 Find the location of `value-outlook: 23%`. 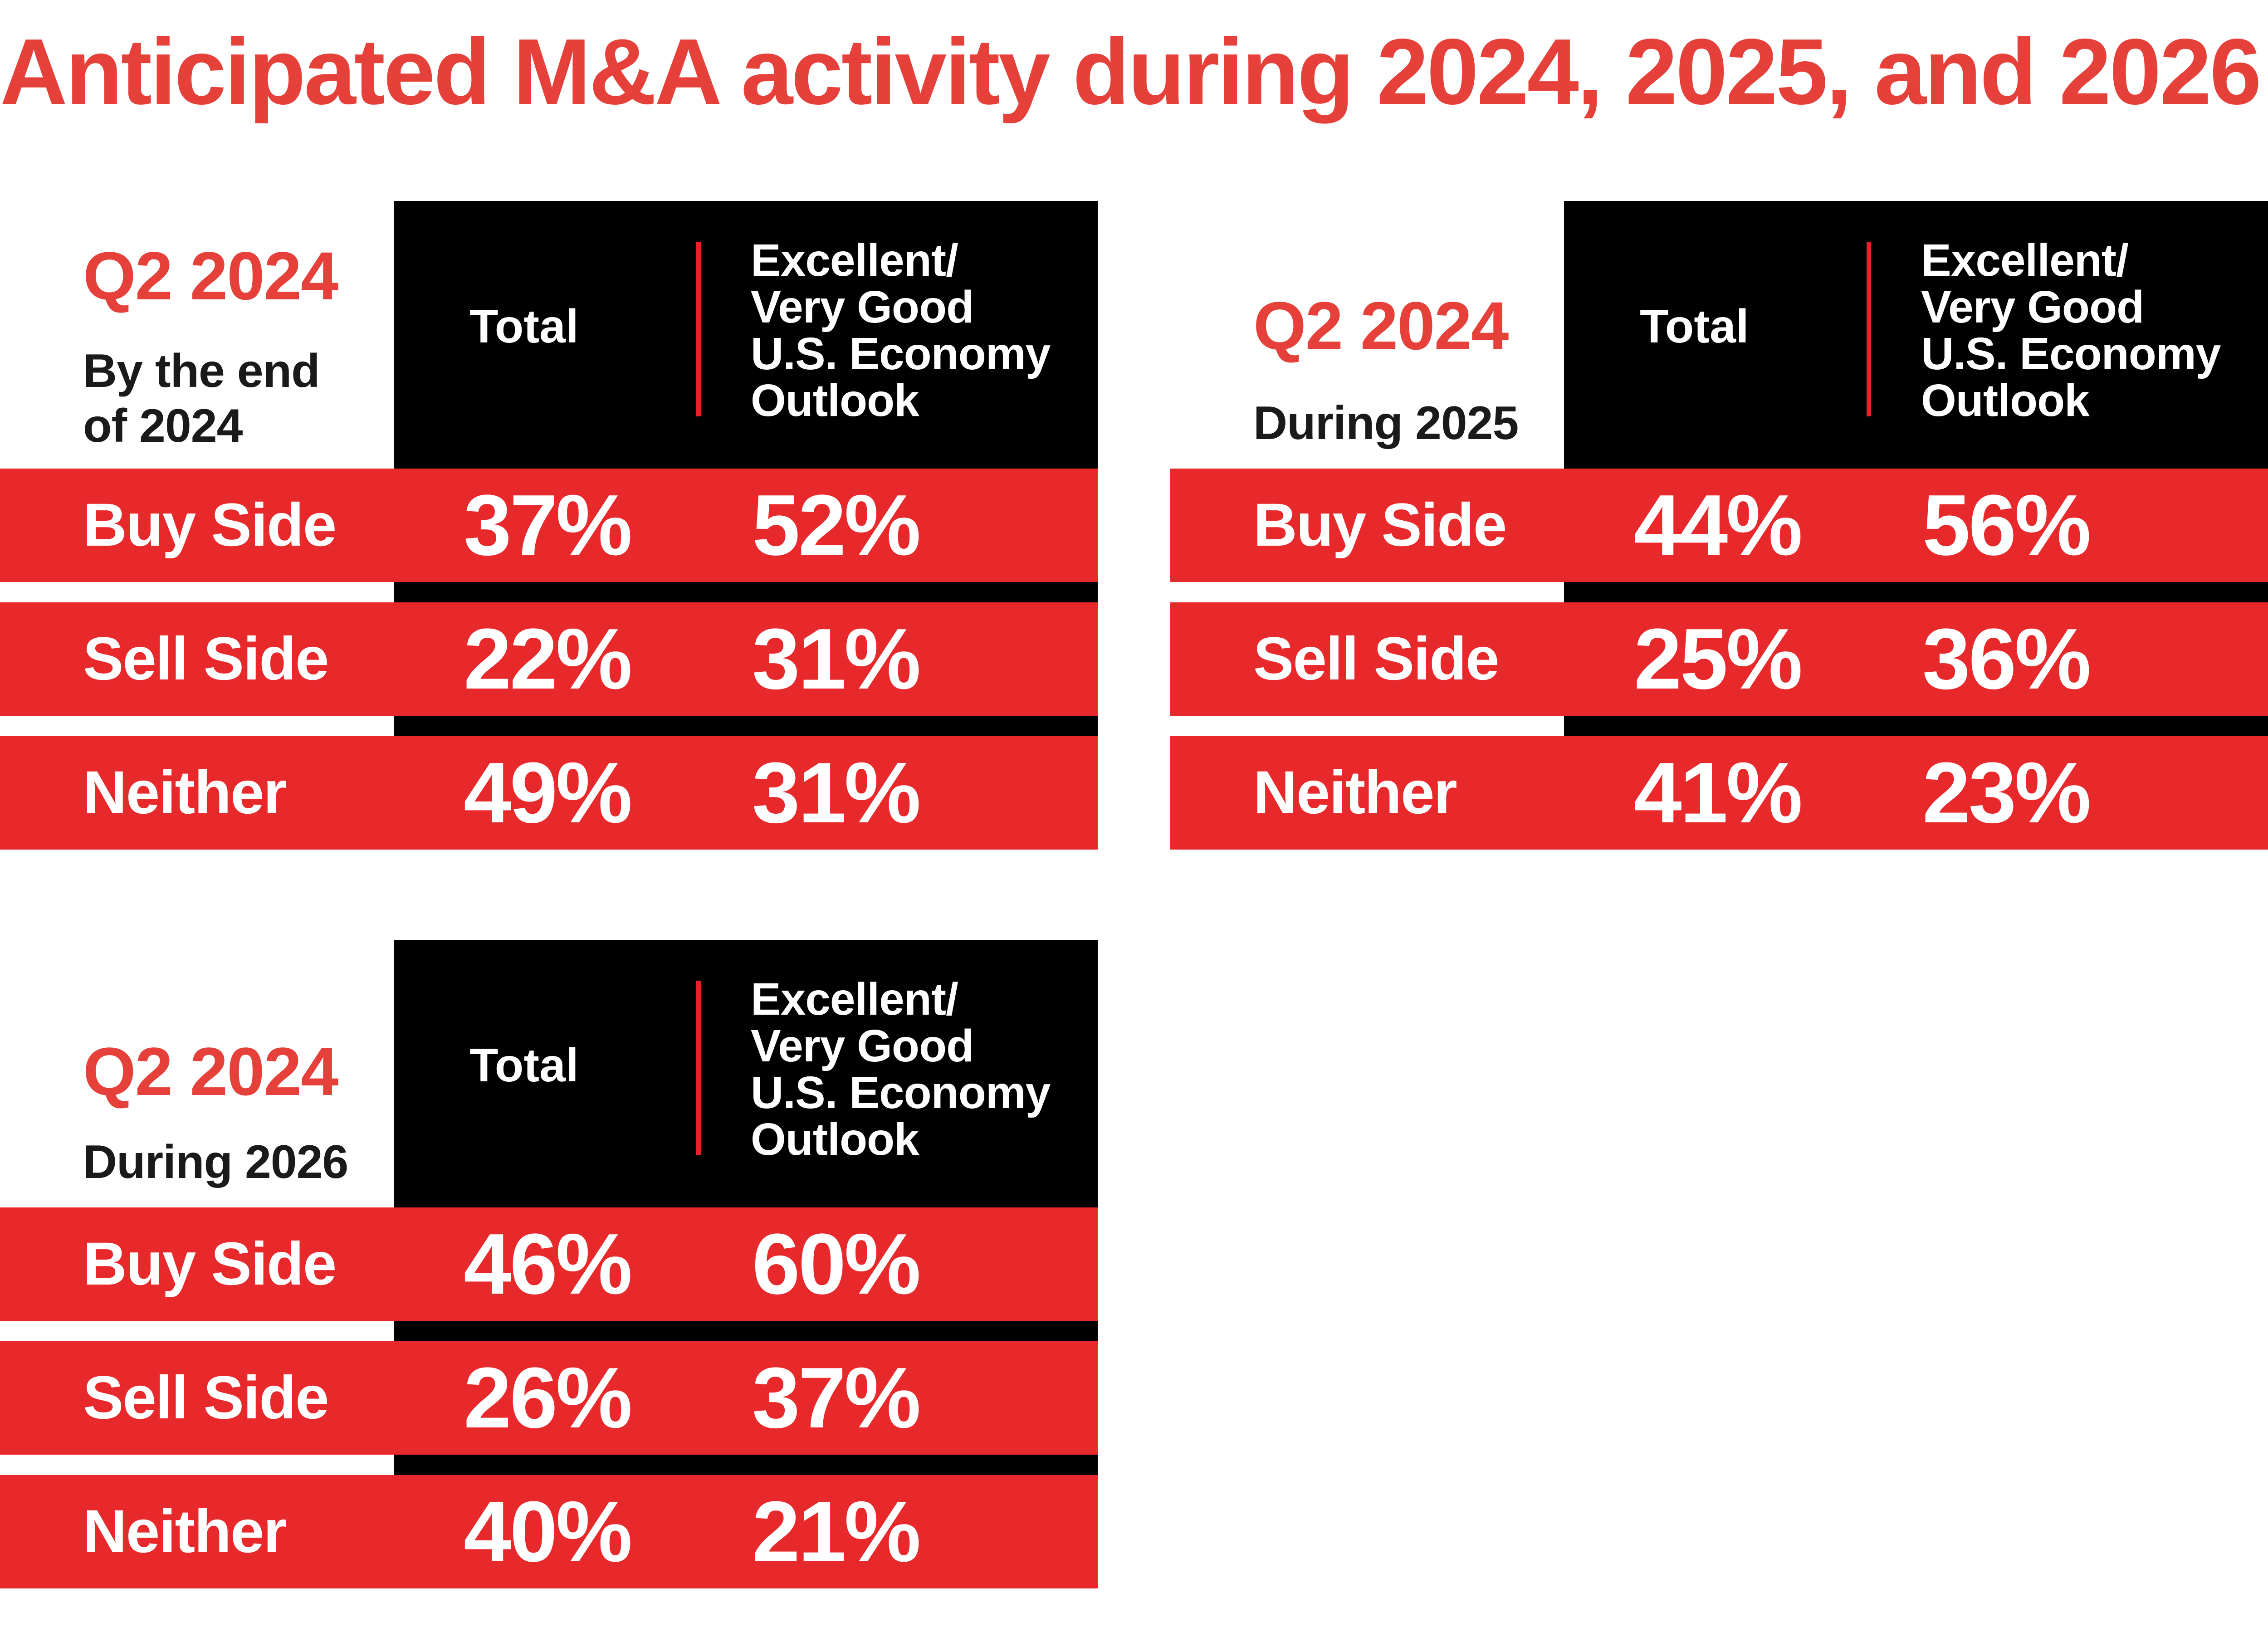

value-outlook: 23% is located at coordinates (2007, 793).